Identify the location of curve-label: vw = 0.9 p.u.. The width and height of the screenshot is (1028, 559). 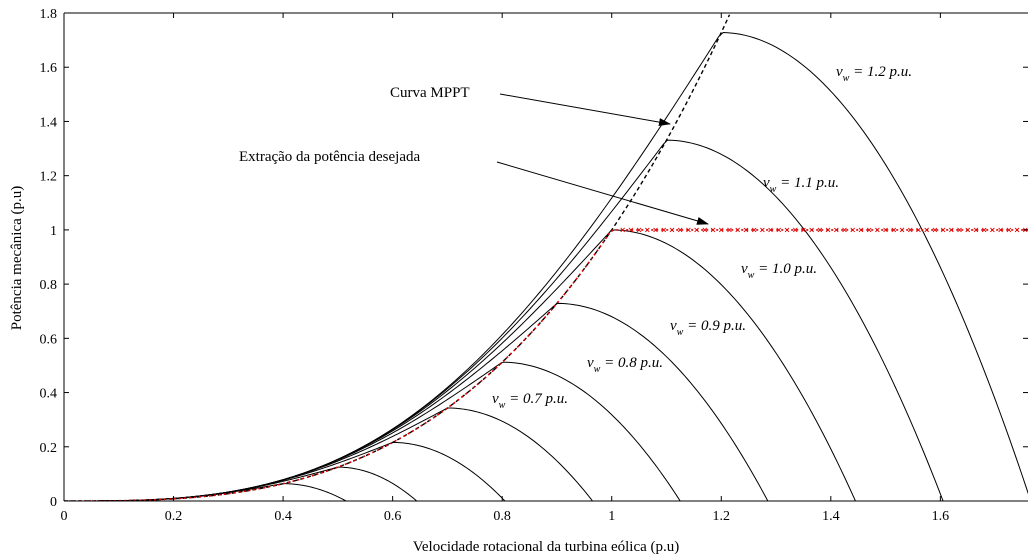
(708, 328).